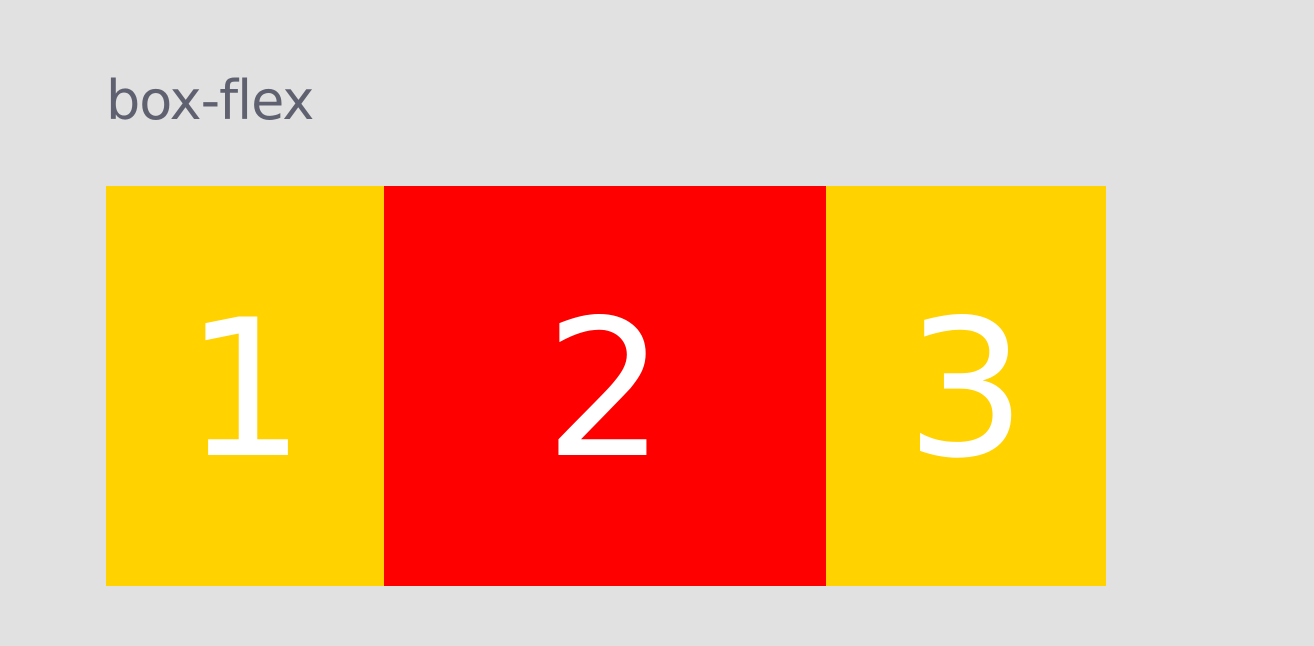 The width and height of the screenshot is (1314, 646). I want to click on flex-box-1: 1, so click(245, 386).